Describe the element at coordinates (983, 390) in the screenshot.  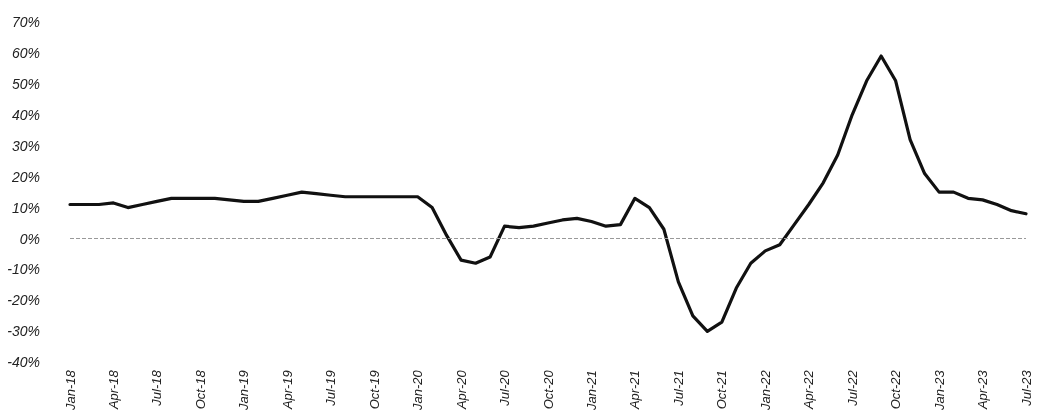
I see `x-tick-label: Apr-23` at that location.